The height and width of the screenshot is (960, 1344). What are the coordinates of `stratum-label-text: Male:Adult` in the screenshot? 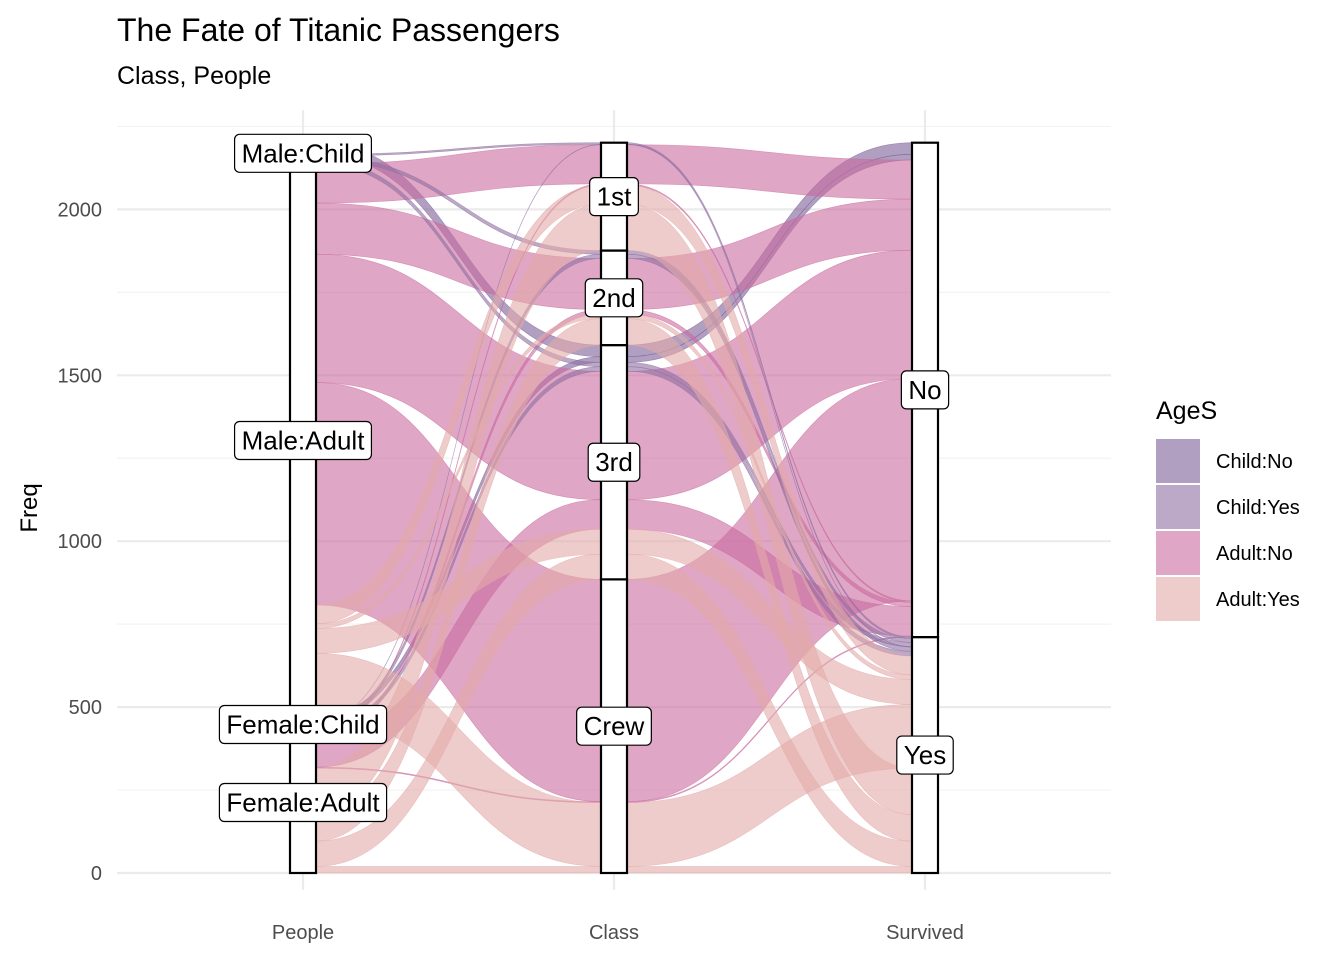 It's located at (304, 440).